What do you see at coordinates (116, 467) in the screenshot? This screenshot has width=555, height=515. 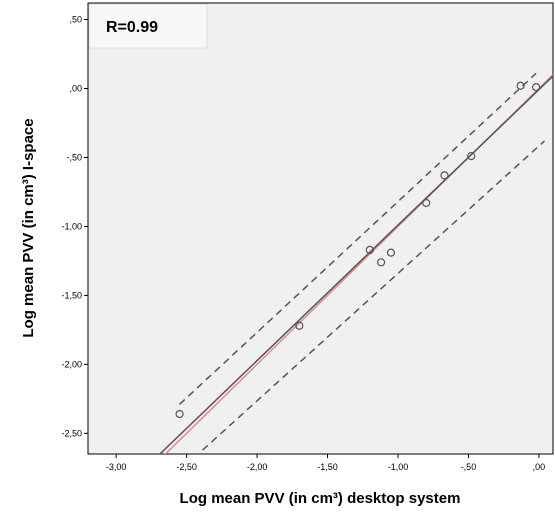 I see `x-tick-label: -3,00` at bounding box center [116, 467].